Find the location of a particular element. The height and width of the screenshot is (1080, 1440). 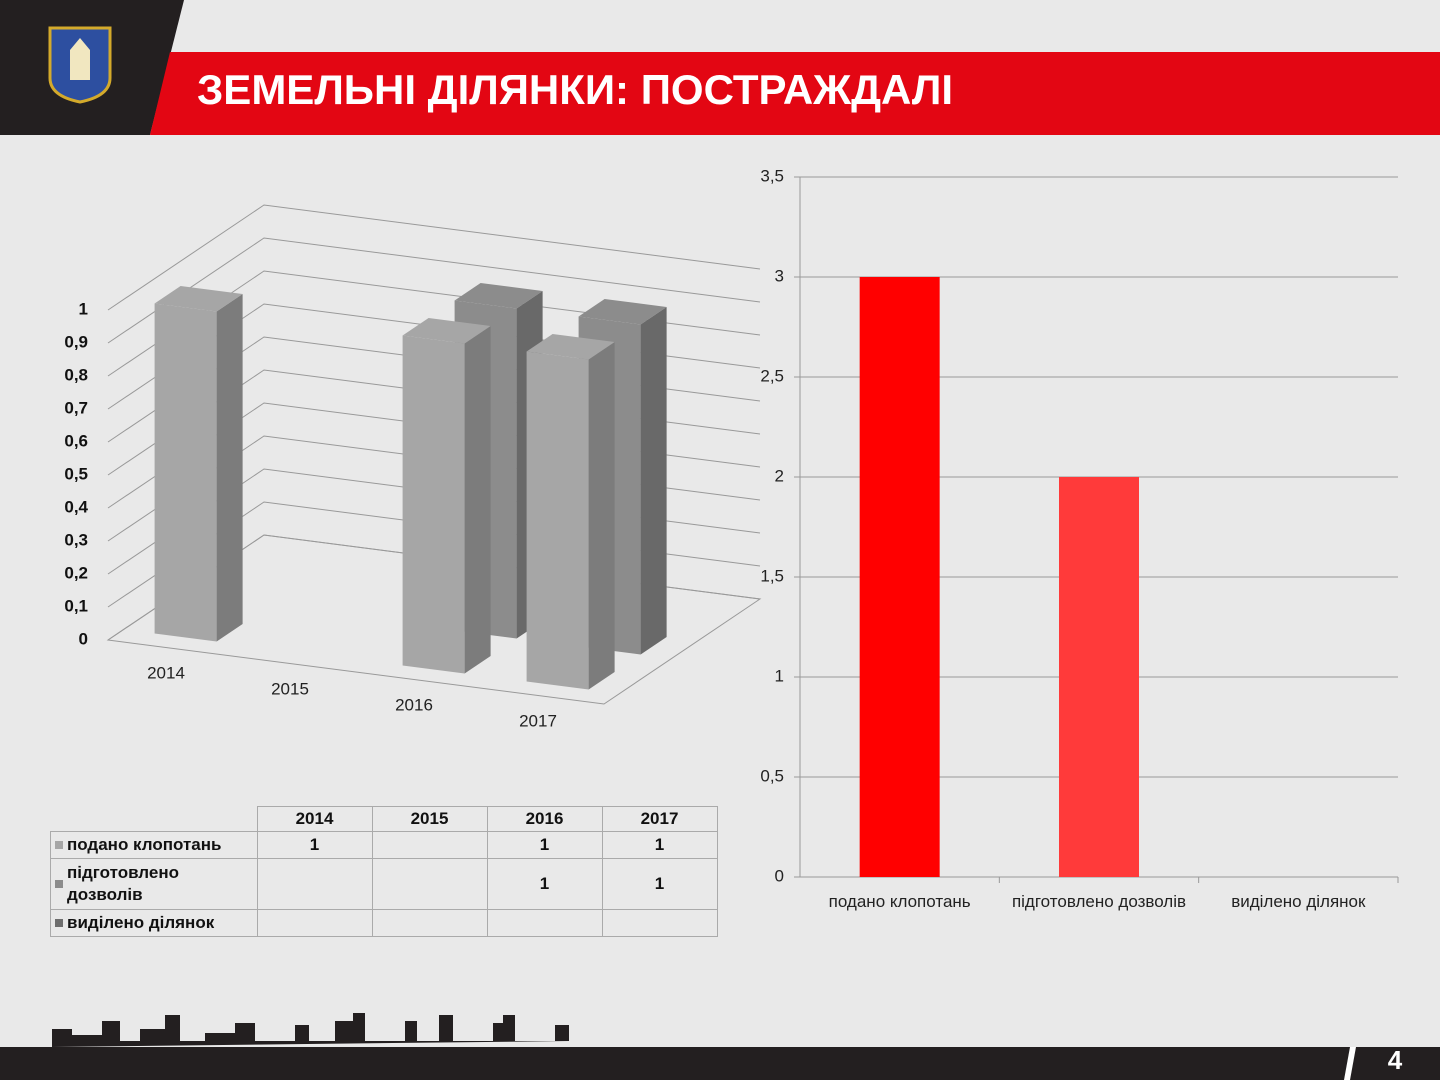

footer-band is located at coordinates (720, 1063).